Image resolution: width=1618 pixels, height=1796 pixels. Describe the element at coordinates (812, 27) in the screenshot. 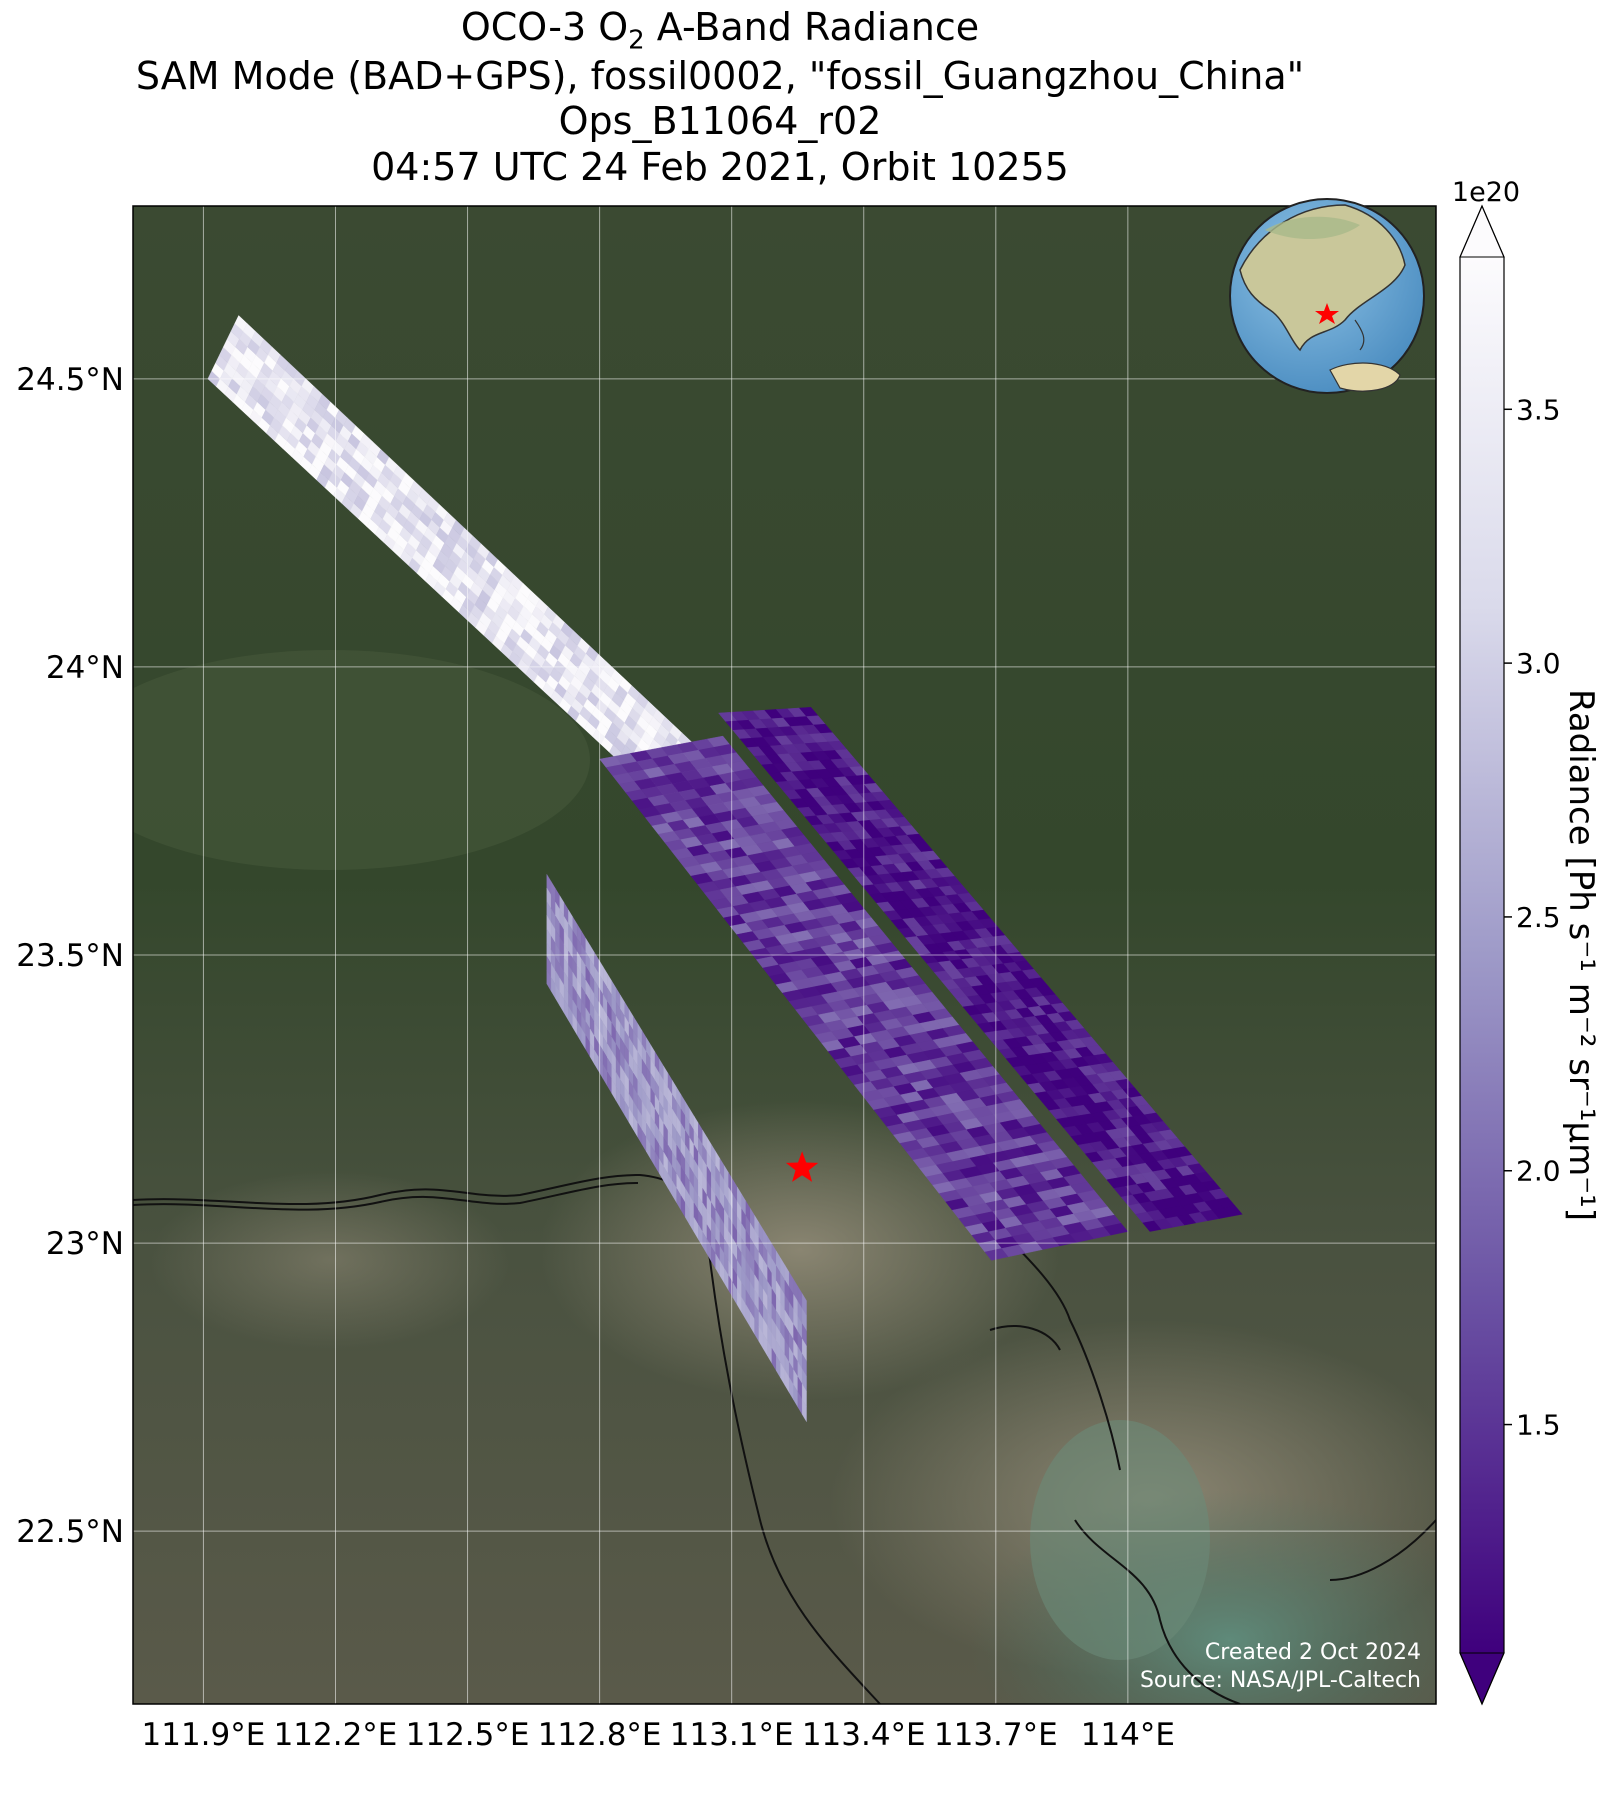

I see `title-part-b: A-Band Radiance` at that location.